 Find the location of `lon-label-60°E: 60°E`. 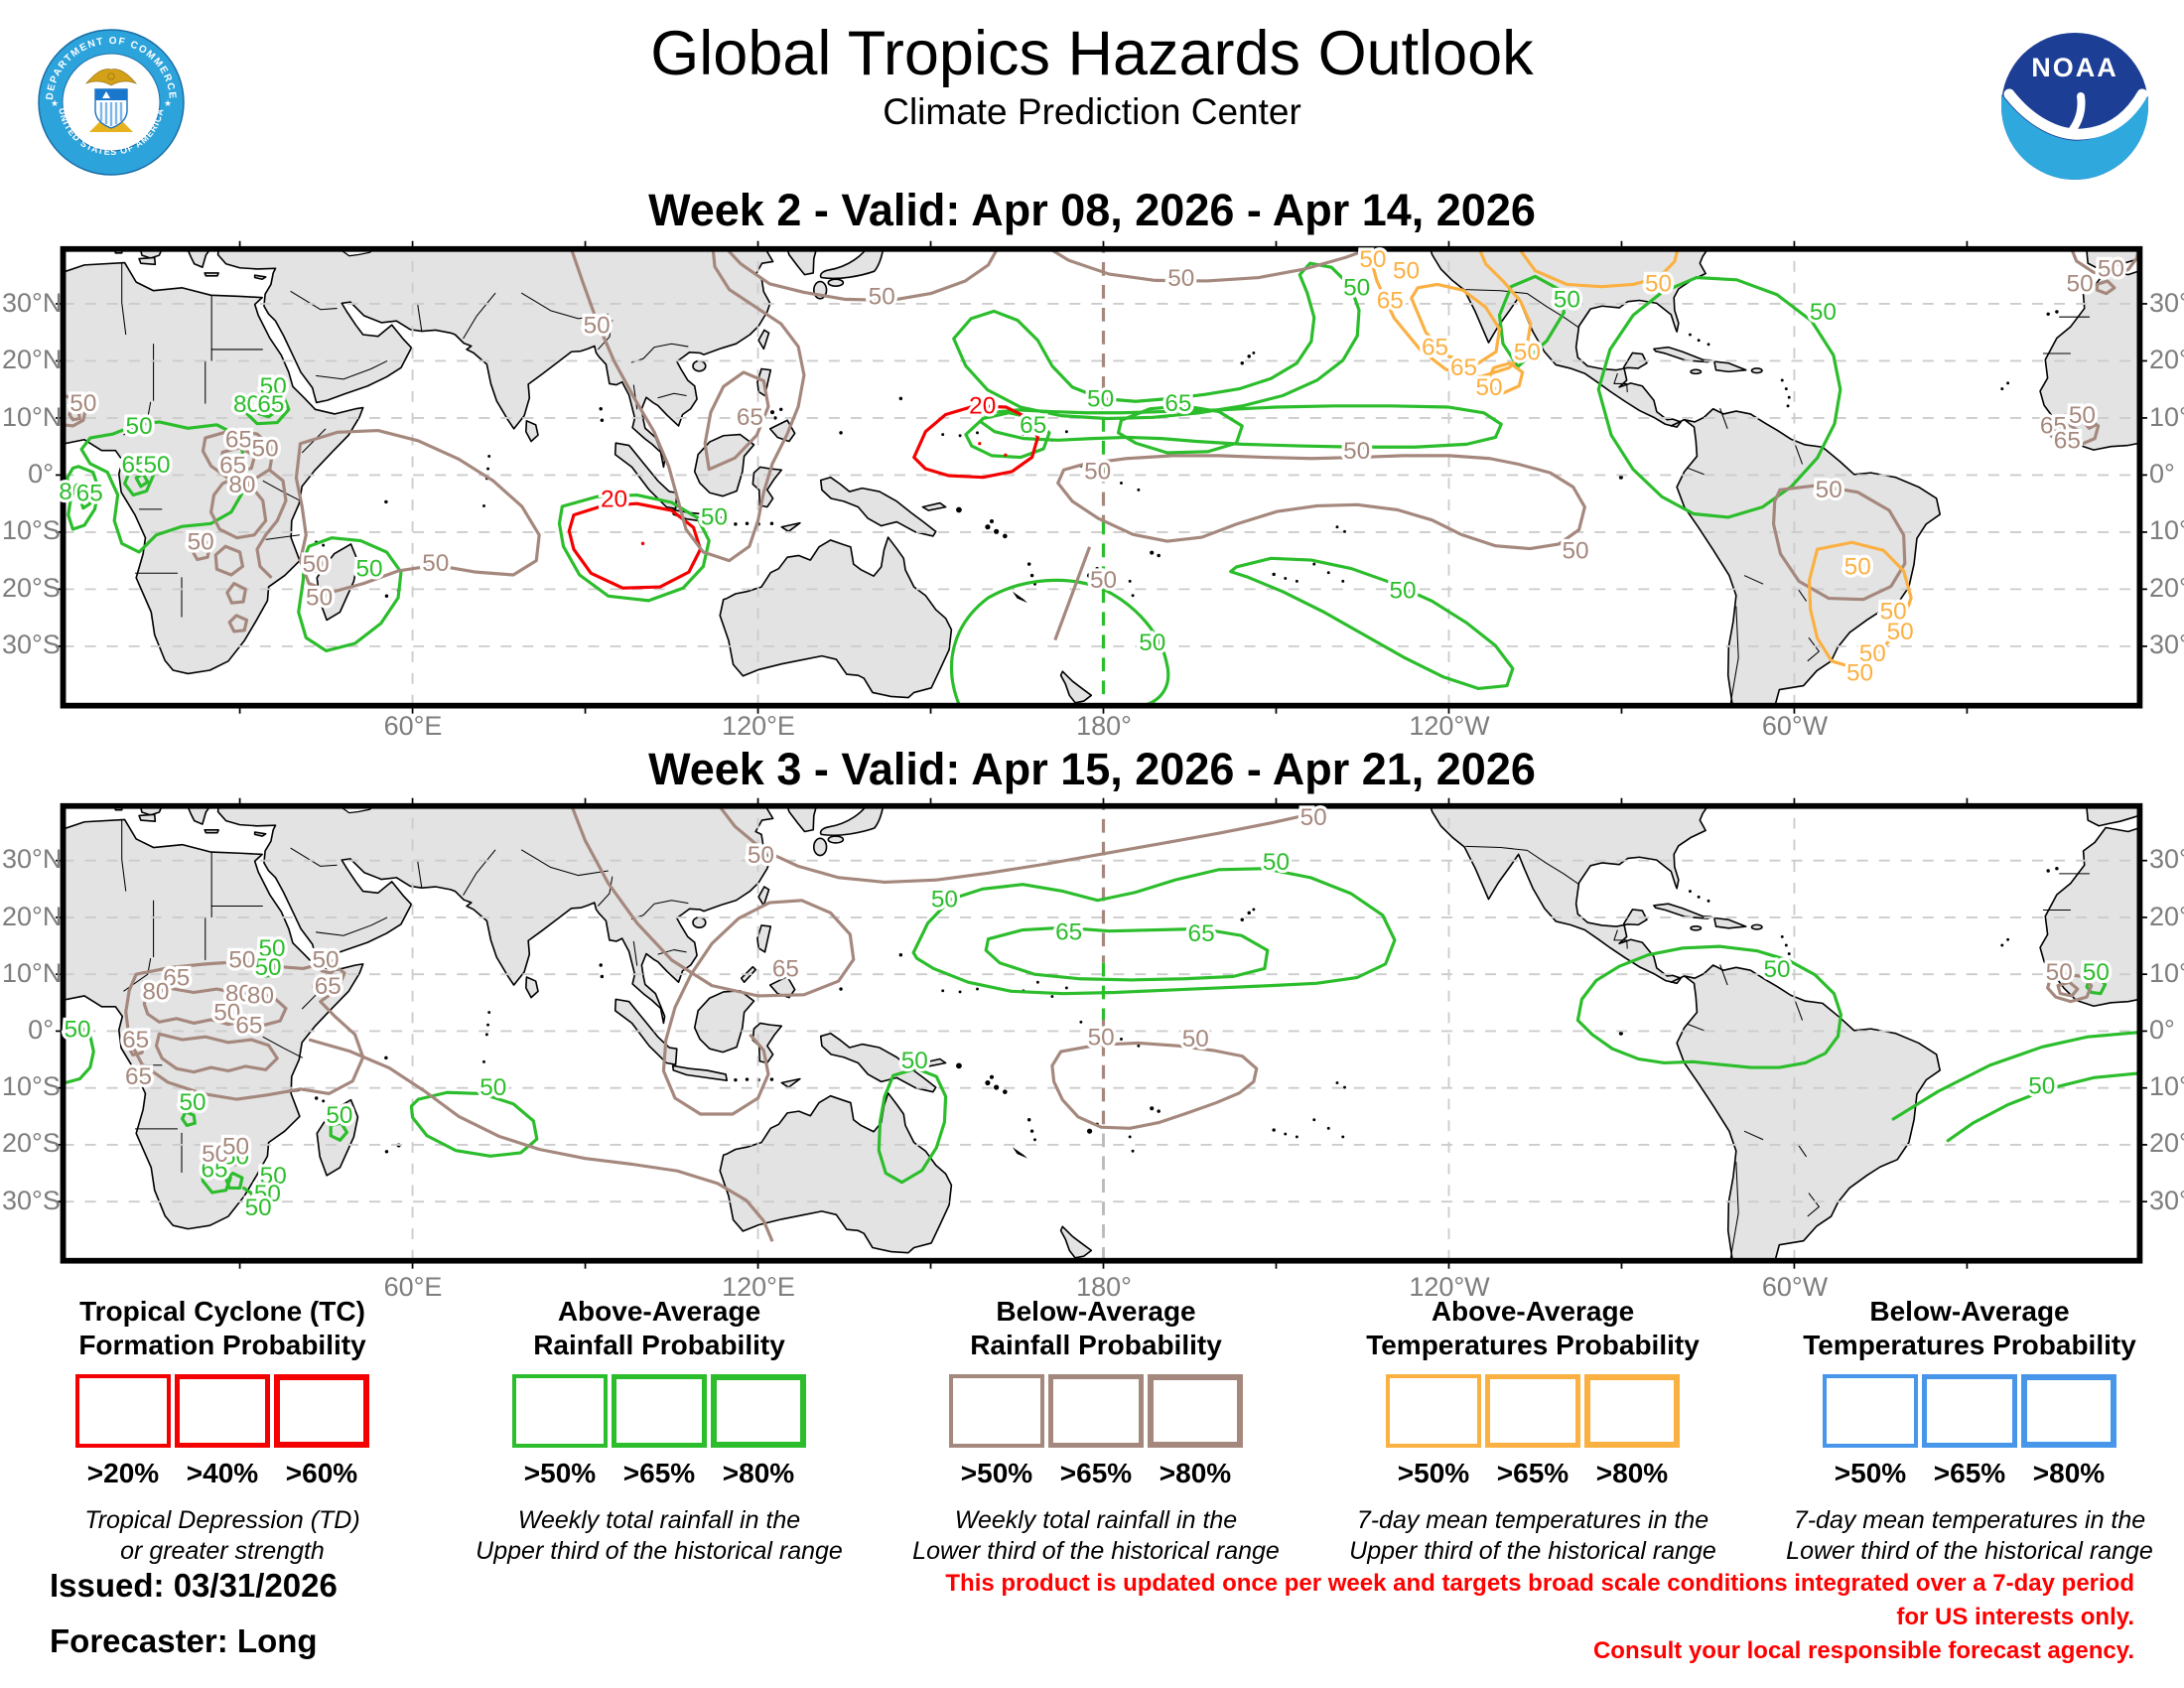

lon-label-60°E: 60°E is located at coordinates (413, 1287).